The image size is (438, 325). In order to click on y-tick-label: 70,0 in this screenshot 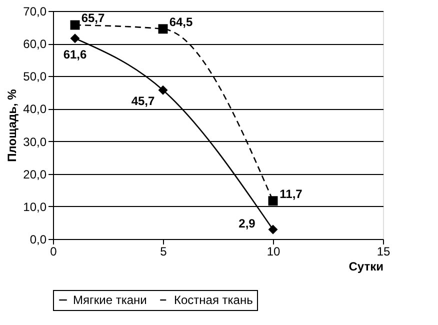, I will do `click(35, 11)`.